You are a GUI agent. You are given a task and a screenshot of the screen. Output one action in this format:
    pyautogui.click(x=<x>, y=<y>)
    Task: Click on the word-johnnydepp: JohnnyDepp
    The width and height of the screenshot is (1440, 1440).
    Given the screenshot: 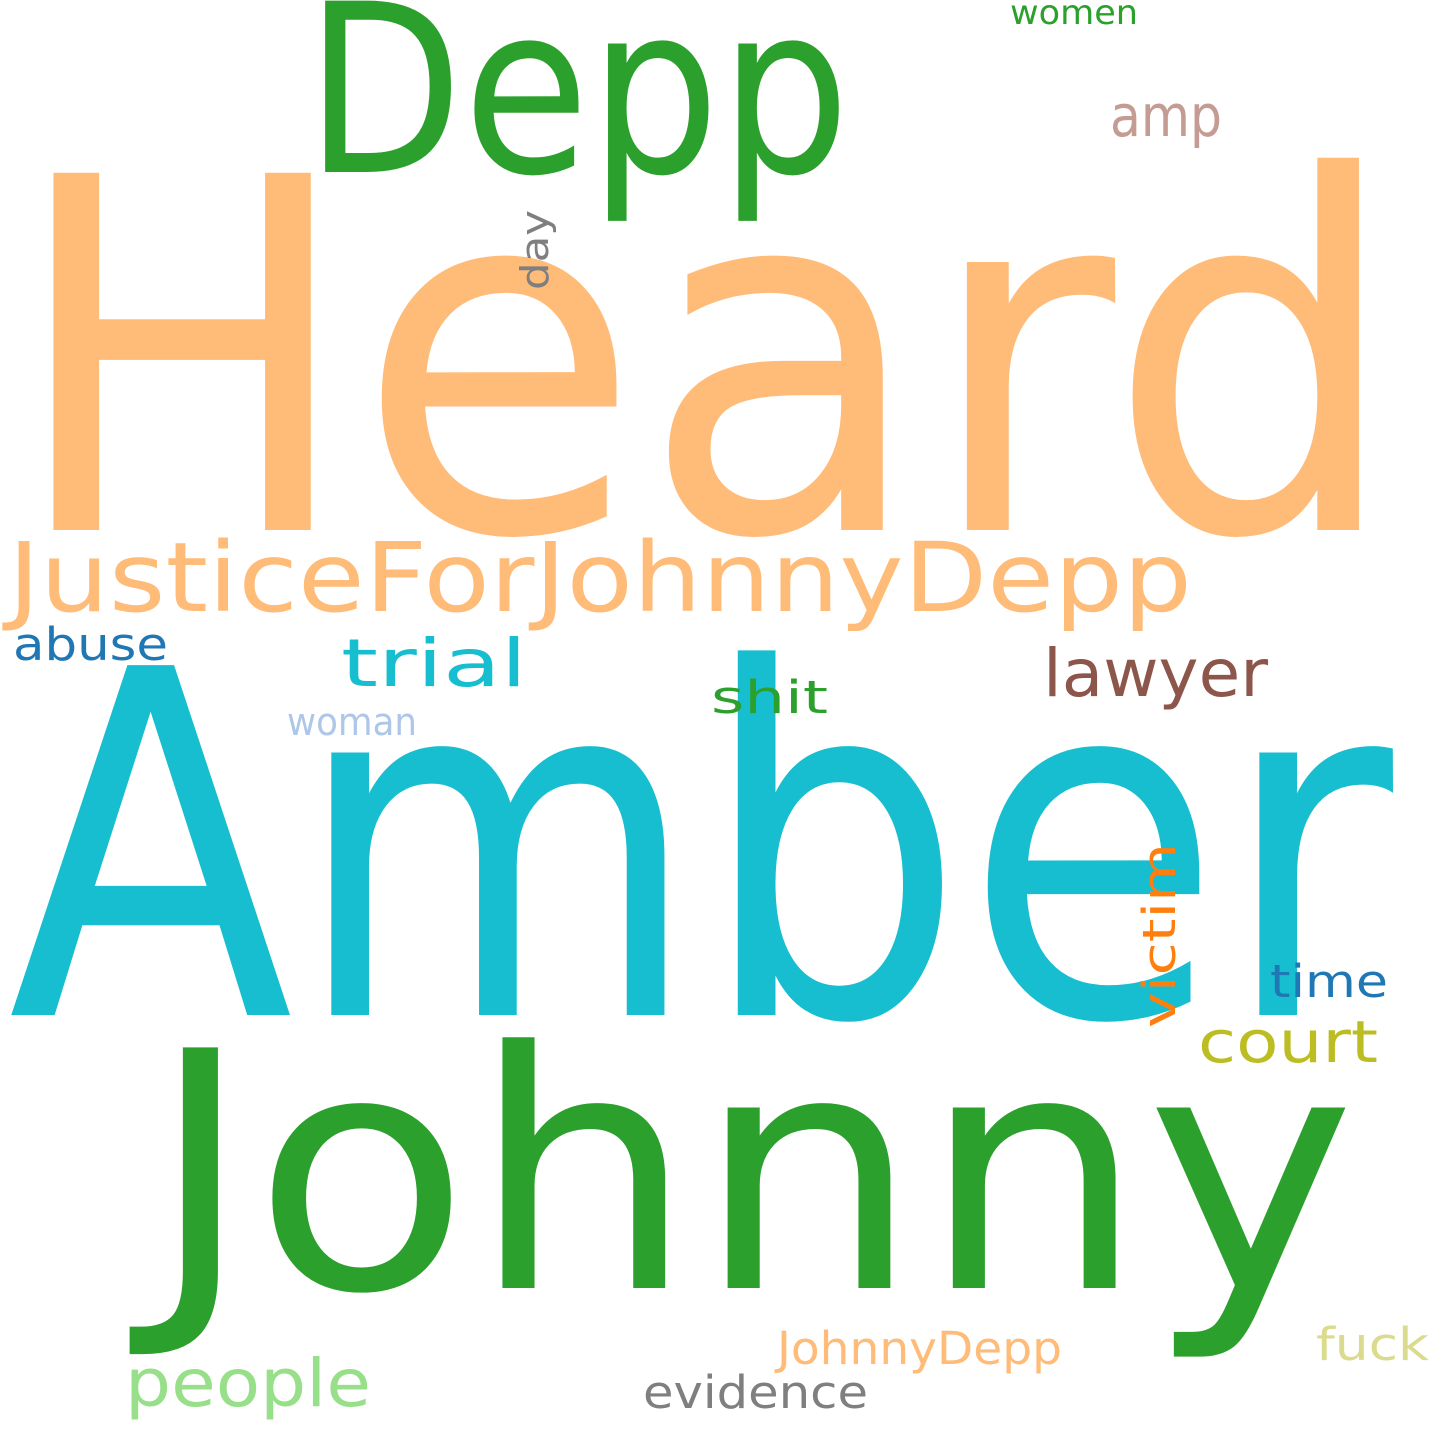 What is the action you would take?
    pyautogui.click(x=918, y=1348)
    